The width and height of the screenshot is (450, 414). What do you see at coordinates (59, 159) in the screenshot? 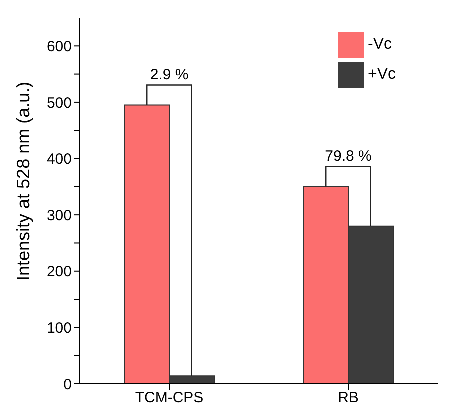
I see `y-tick-label: 400` at bounding box center [59, 159].